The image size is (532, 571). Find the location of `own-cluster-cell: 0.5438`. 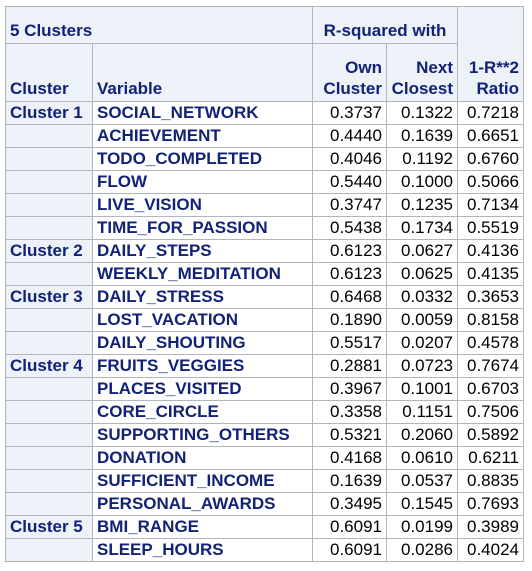

own-cluster-cell: 0.5438 is located at coordinates (349, 228).